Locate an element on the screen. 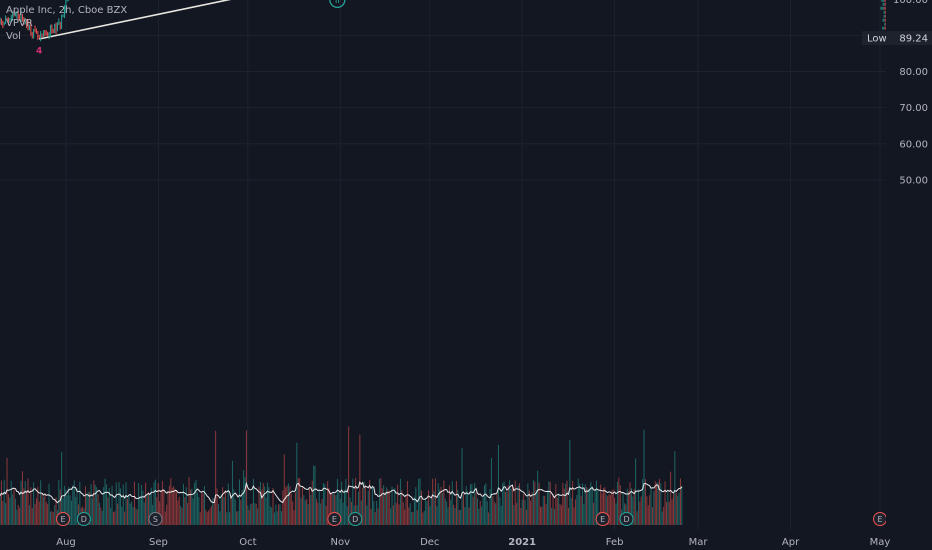 The width and height of the screenshot is (932, 550). vp-bar is located at coordinates (885, 28).